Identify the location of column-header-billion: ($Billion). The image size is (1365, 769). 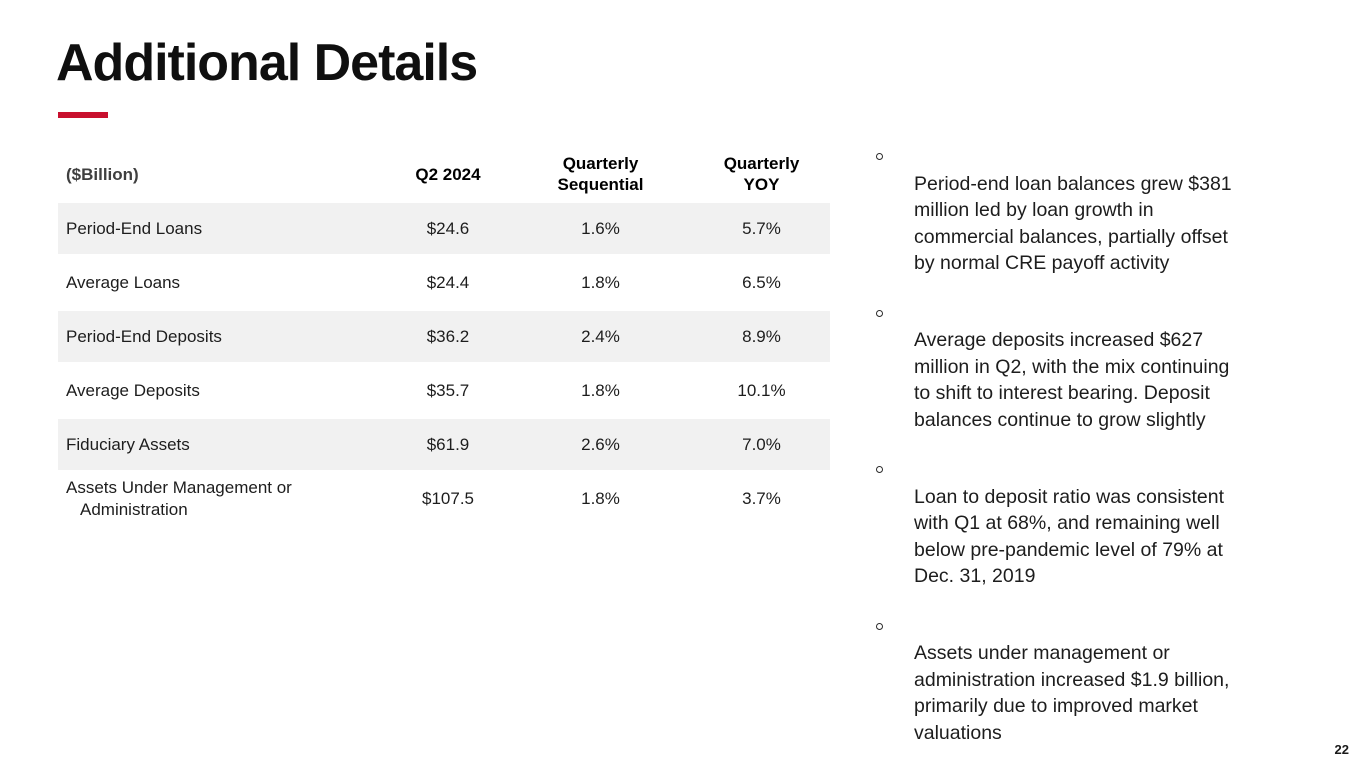
(102, 174).